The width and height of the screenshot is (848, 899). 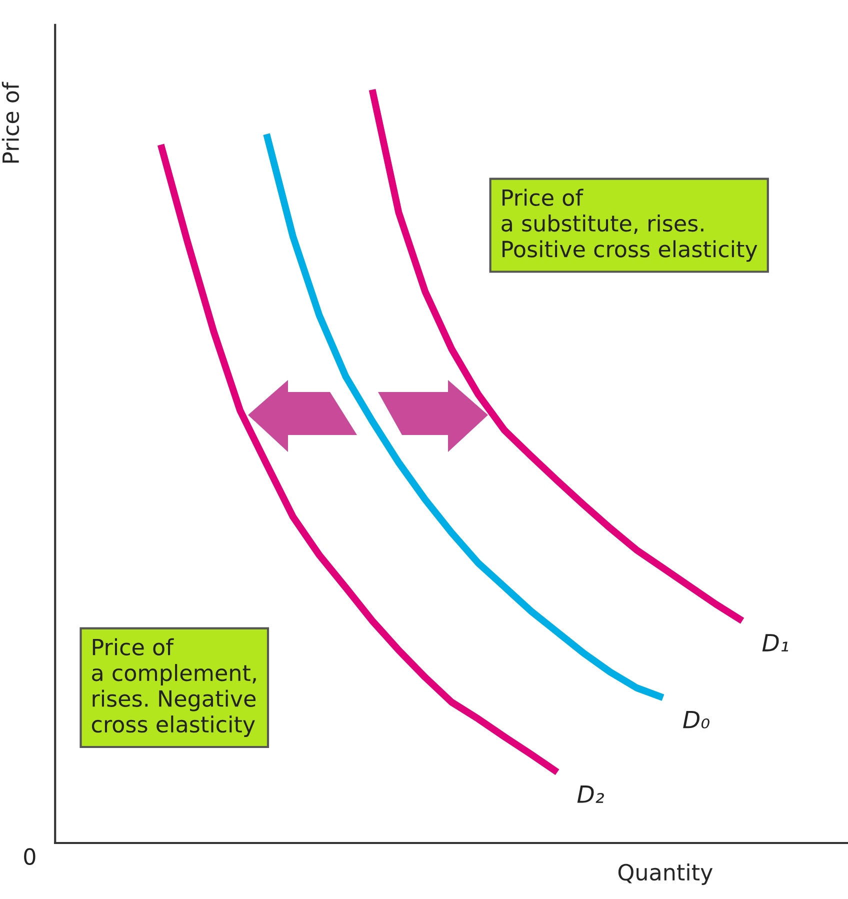 I want to click on annotation: Price of a substitute, rises. Positive cross elasticity, so click(x=630, y=225).